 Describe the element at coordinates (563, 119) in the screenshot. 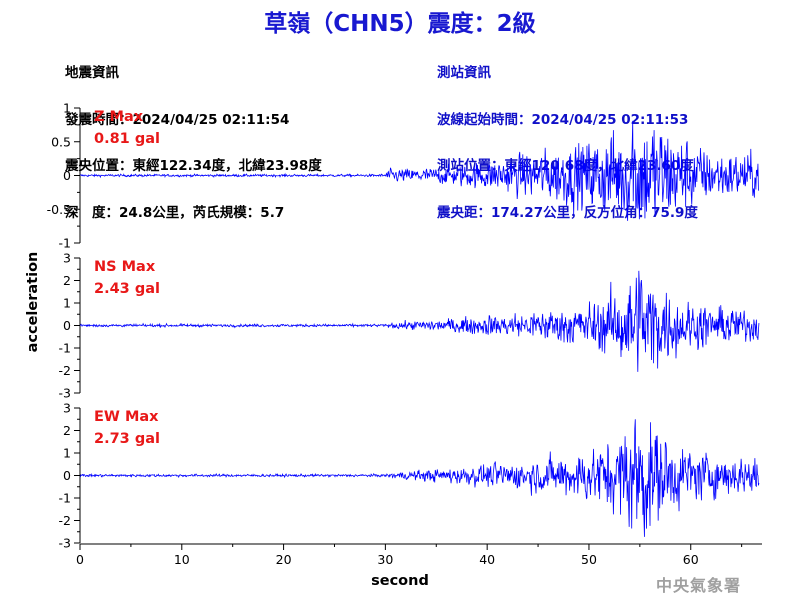

I see `wave-start-time: 波線起始時間：2024/04/25 02:11:53` at that location.